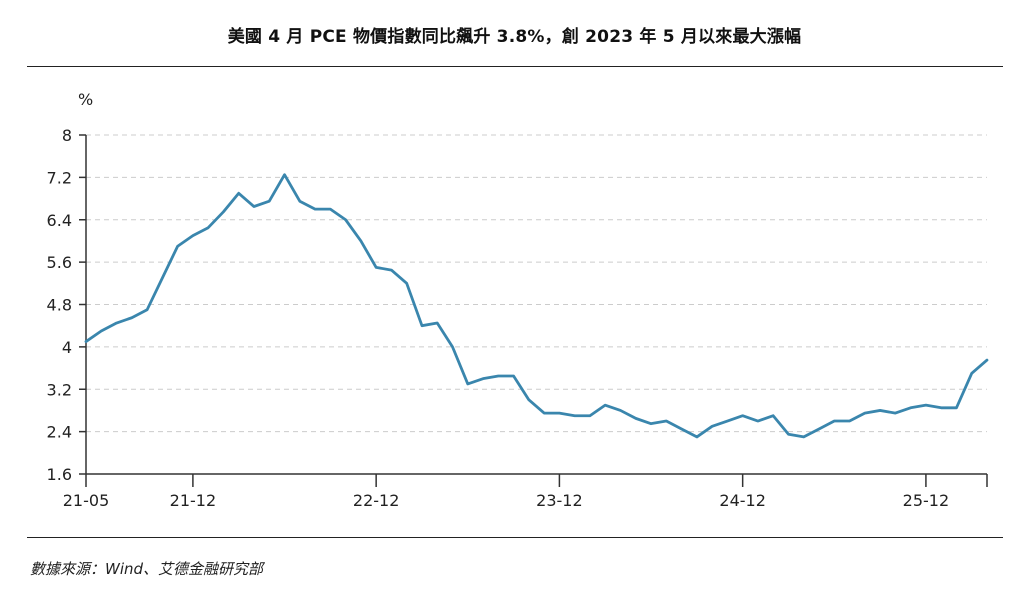  Describe the element at coordinates (926, 500) in the screenshot. I see `x-tick-label: 25-12` at that location.